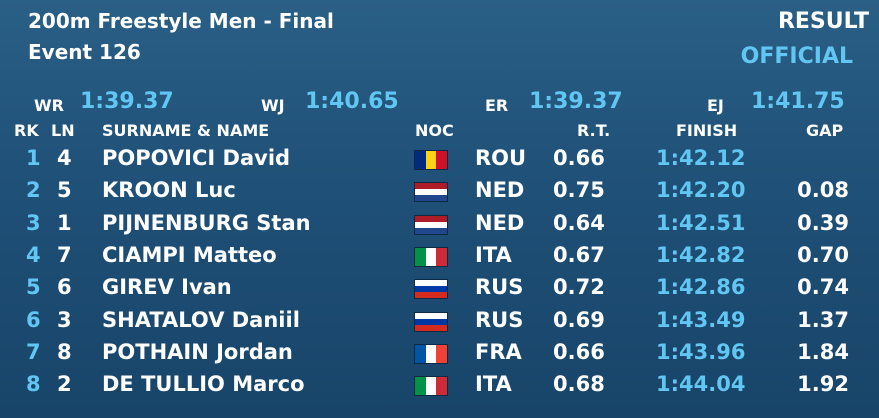  I want to click on reaction-time: 0.68, so click(579, 384).